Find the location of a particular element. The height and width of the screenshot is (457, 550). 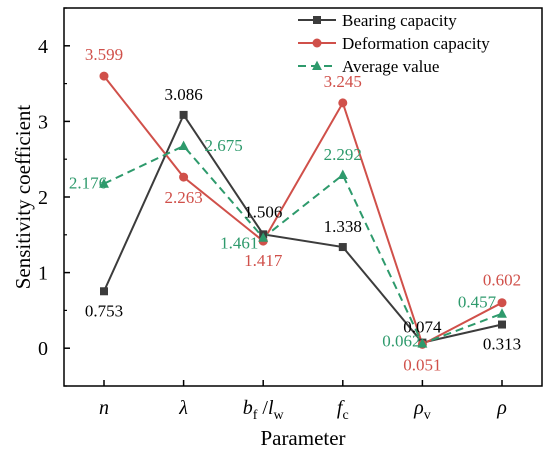

y-tick-label: 3 is located at coordinates (43, 122).